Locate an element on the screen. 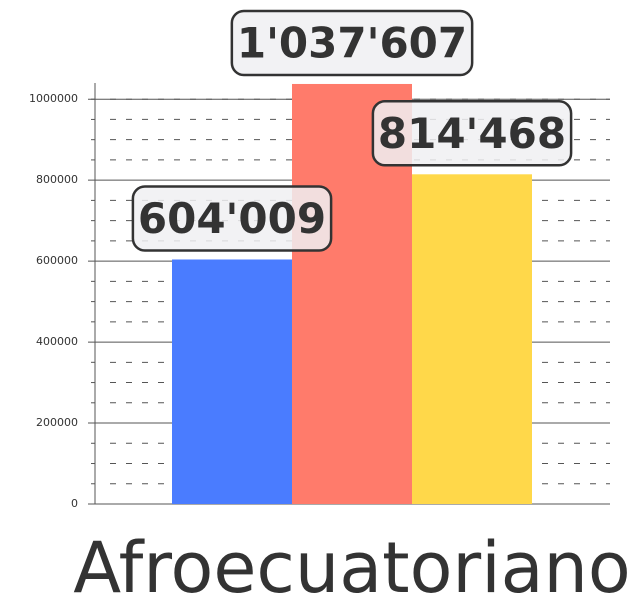  value-label: 604'009 is located at coordinates (232, 218).